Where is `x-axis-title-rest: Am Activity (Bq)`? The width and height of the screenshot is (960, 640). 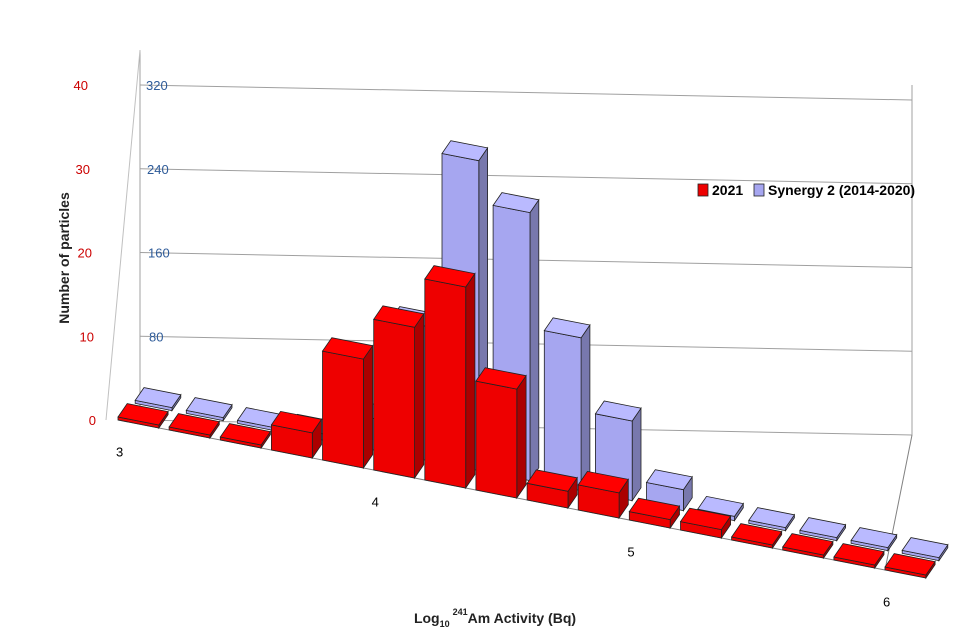 x-axis-title-rest: Am Activity (Bq) is located at coordinates (522, 618).